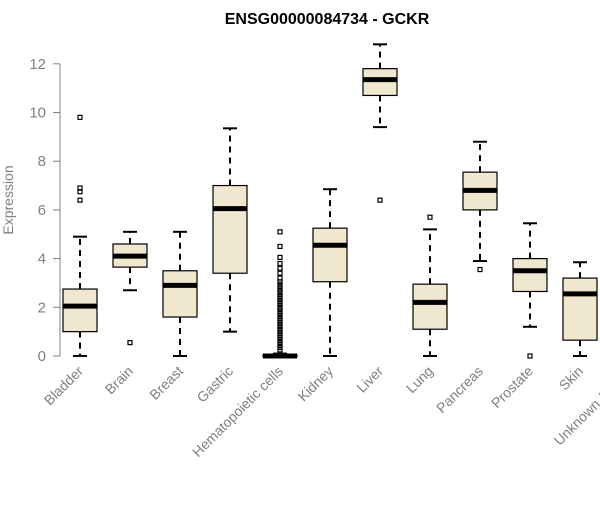  What do you see at coordinates (380, 123) in the screenshot?
I see `box-liver` at bounding box center [380, 123].